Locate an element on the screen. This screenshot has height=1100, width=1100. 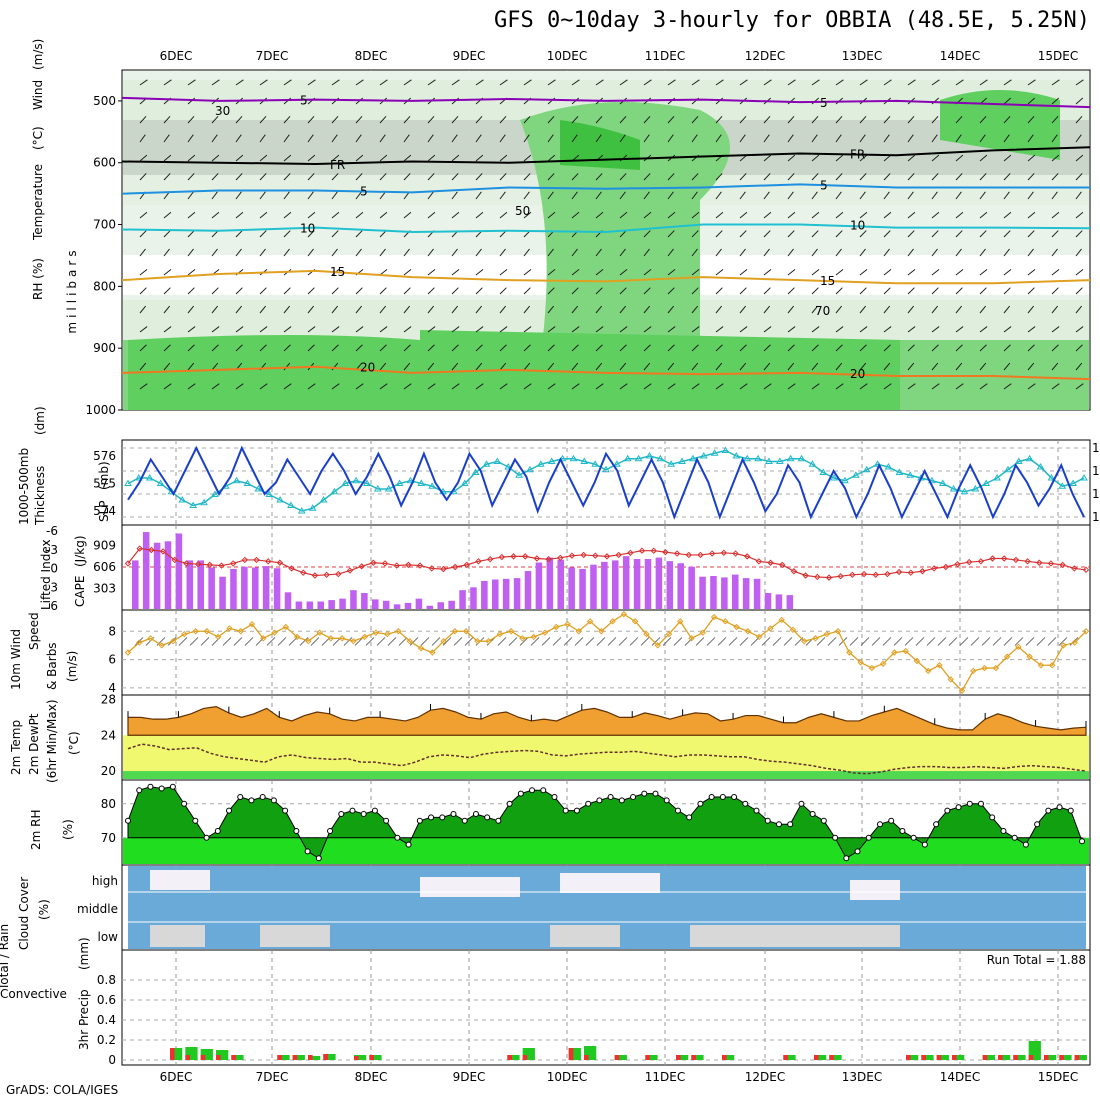
precip-unit: (mm) is located at coordinates (84, 953).